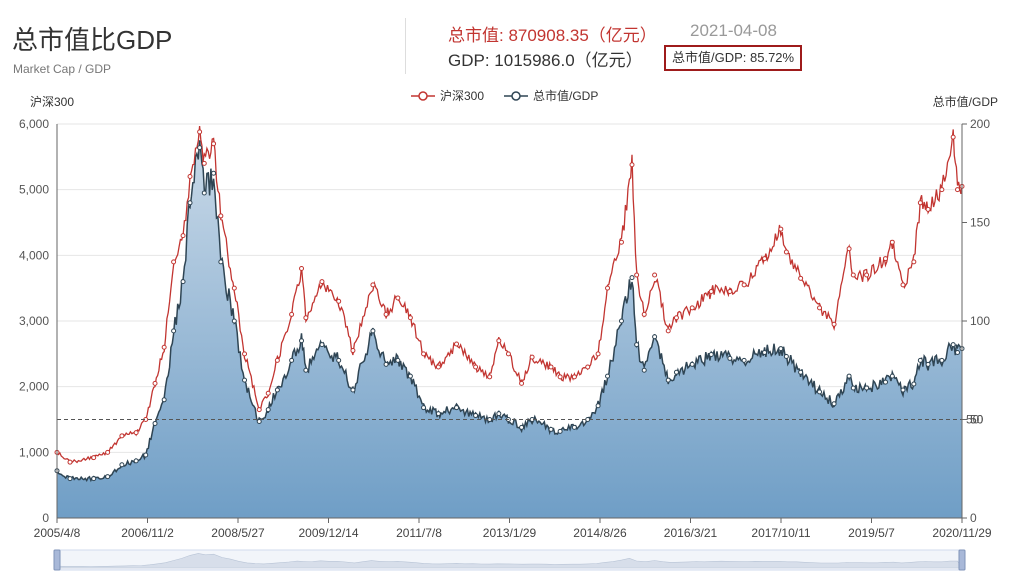 This screenshot has height=582, width=1013. What do you see at coordinates (423, 96) in the screenshot?
I see `legend-marker` at bounding box center [423, 96].